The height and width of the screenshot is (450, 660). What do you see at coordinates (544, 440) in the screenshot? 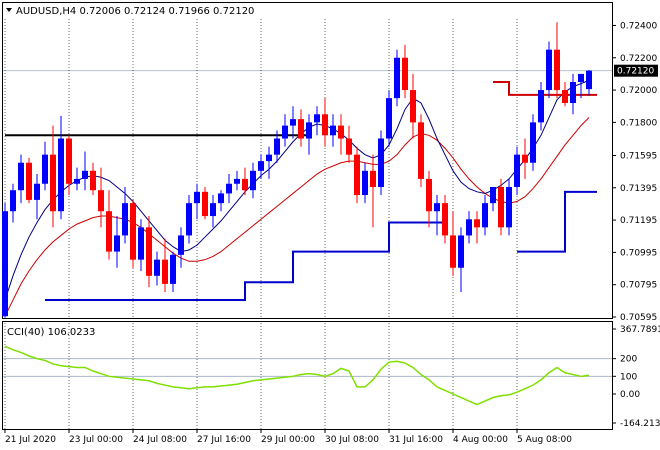
I see `x-tick-label: 5 Aug 08:00` at bounding box center [544, 440].